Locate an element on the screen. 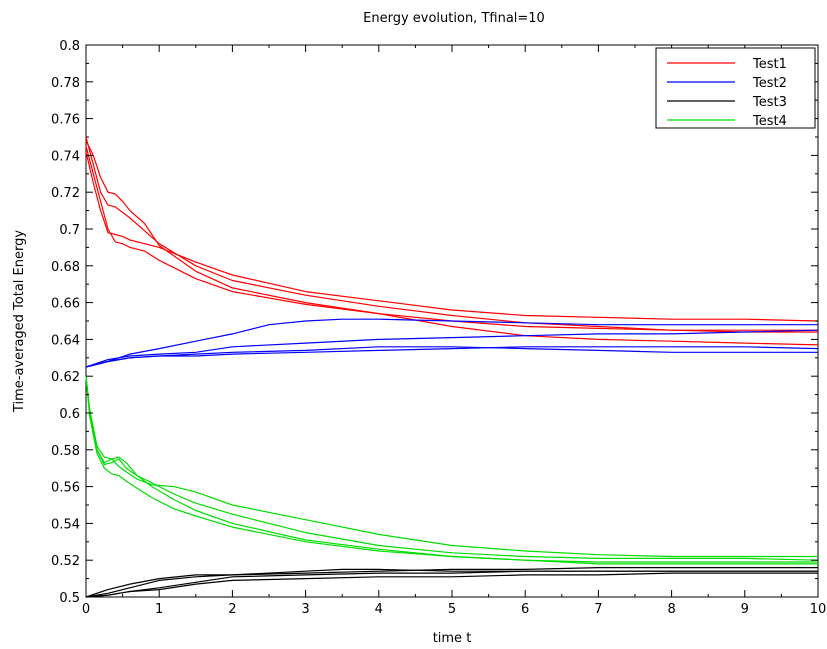  x-tick-label: 2 is located at coordinates (232, 609).